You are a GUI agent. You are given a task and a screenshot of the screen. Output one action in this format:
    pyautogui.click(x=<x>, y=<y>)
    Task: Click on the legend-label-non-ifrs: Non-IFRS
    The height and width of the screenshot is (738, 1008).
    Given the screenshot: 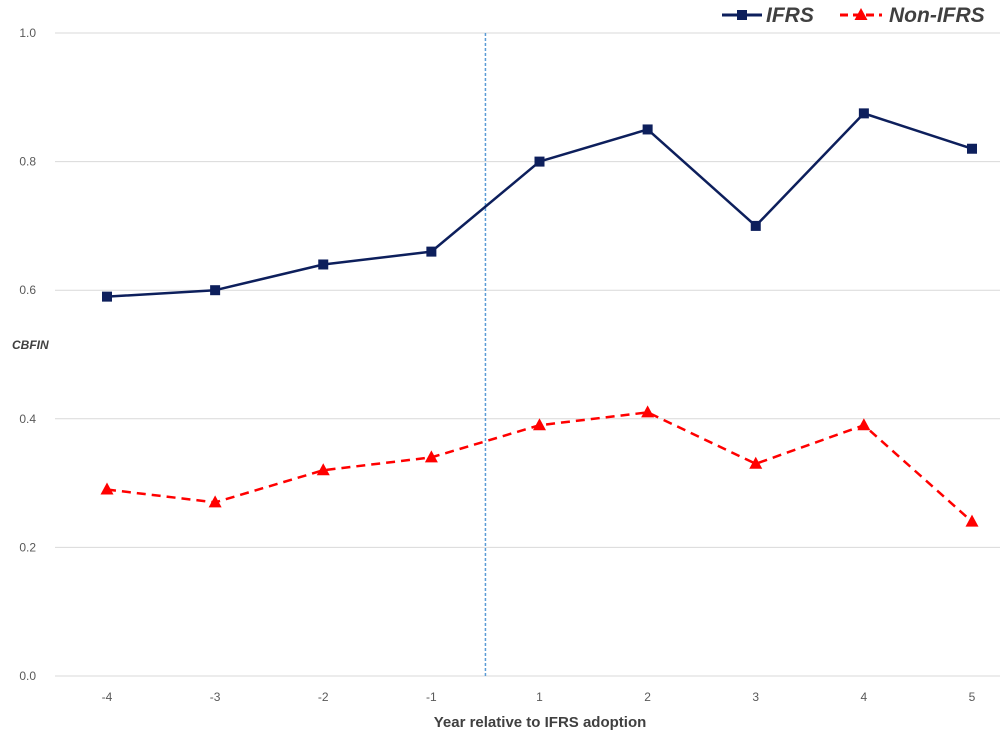 What is the action you would take?
    pyautogui.click(x=937, y=15)
    